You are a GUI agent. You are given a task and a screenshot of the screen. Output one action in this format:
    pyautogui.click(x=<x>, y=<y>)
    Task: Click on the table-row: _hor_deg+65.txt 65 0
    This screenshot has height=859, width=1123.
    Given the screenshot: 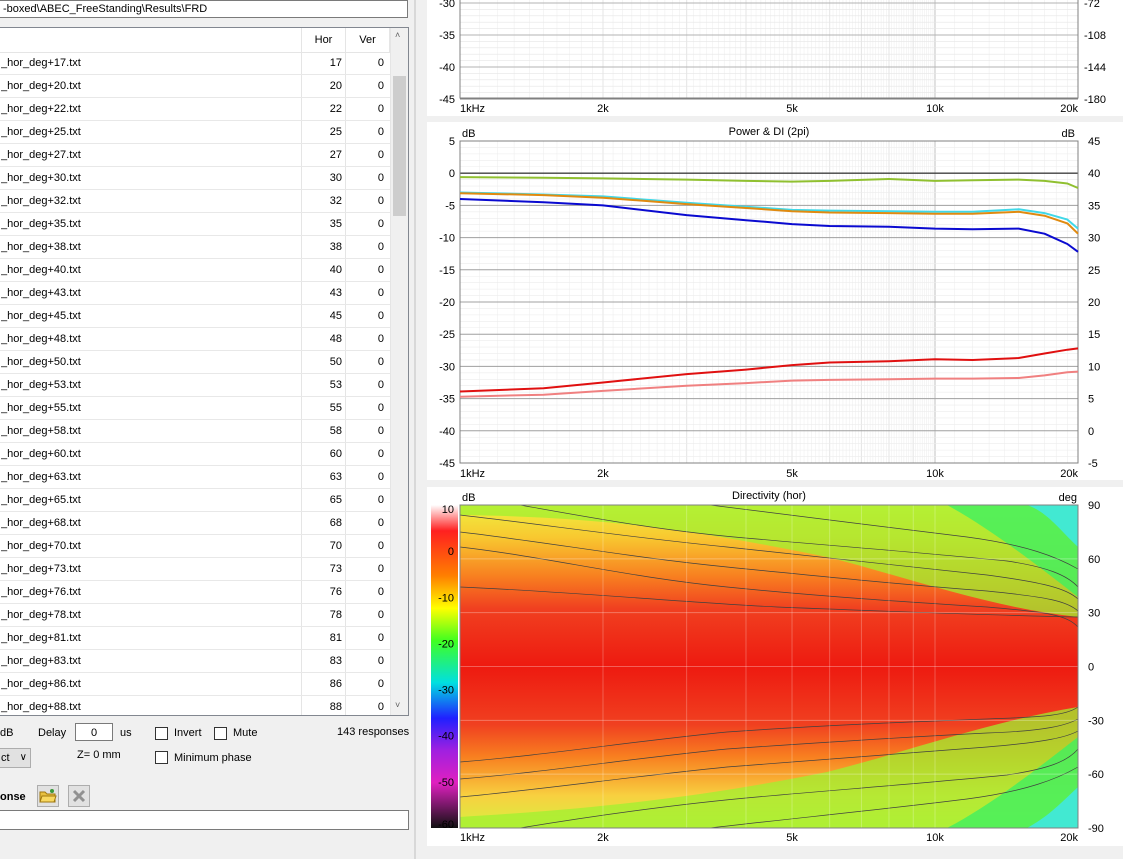 What is the action you would take?
    pyautogui.click(x=195, y=500)
    